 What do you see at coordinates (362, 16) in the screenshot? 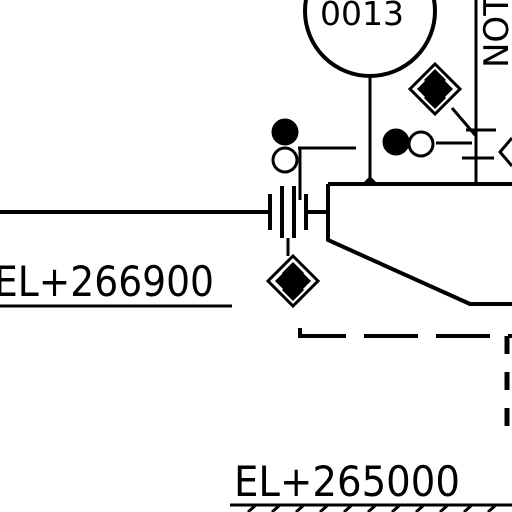
I see `instrument-tag-label: 0013` at bounding box center [362, 16].